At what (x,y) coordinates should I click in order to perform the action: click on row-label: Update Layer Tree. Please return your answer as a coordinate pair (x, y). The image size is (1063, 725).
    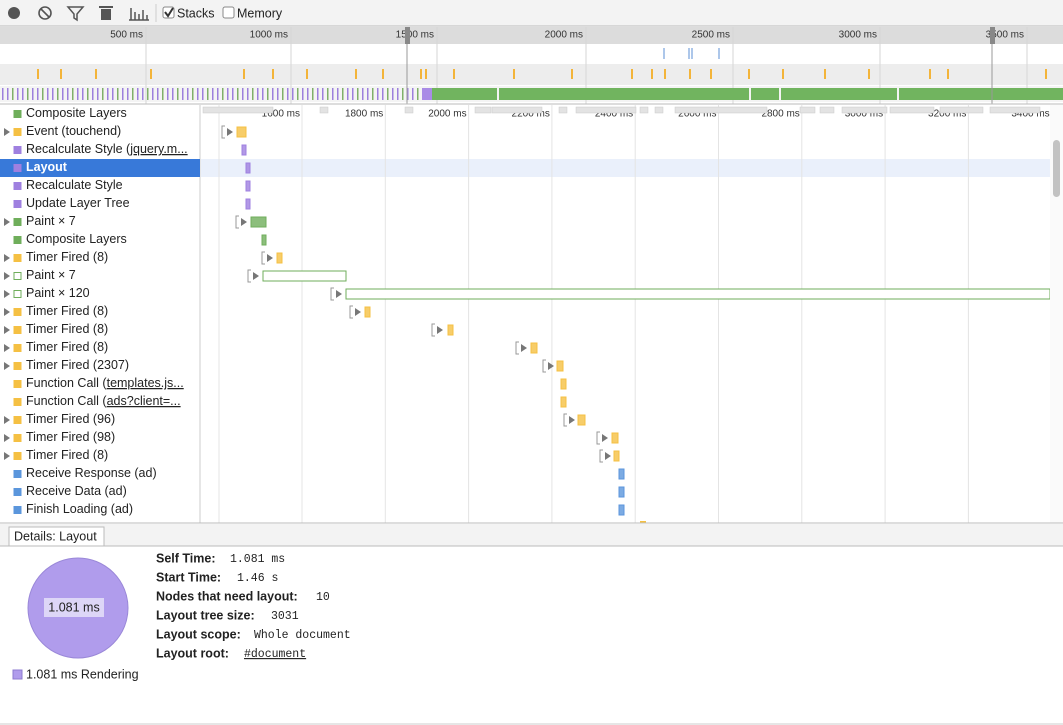
    Looking at the image, I should click on (78, 203).